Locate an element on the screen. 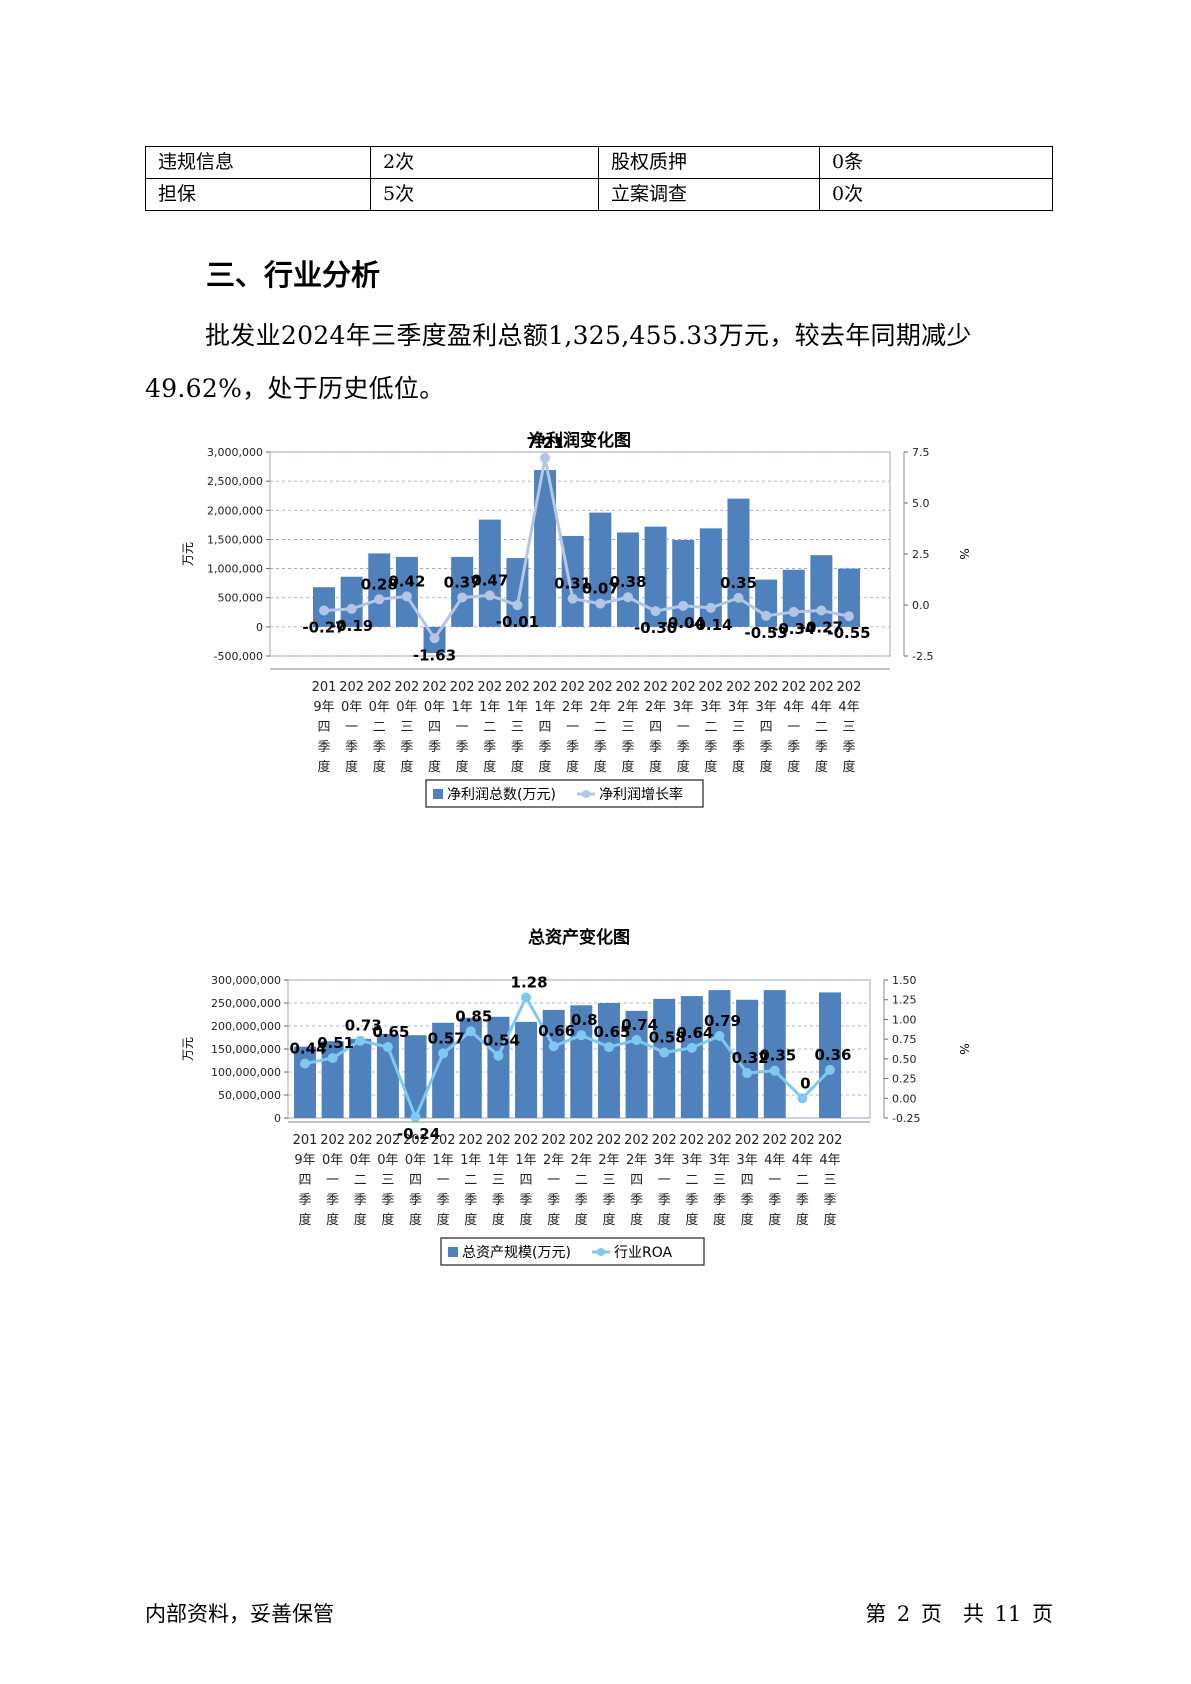 The height and width of the screenshot is (1684, 1191). data-label: -0.01 is located at coordinates (517, 622).